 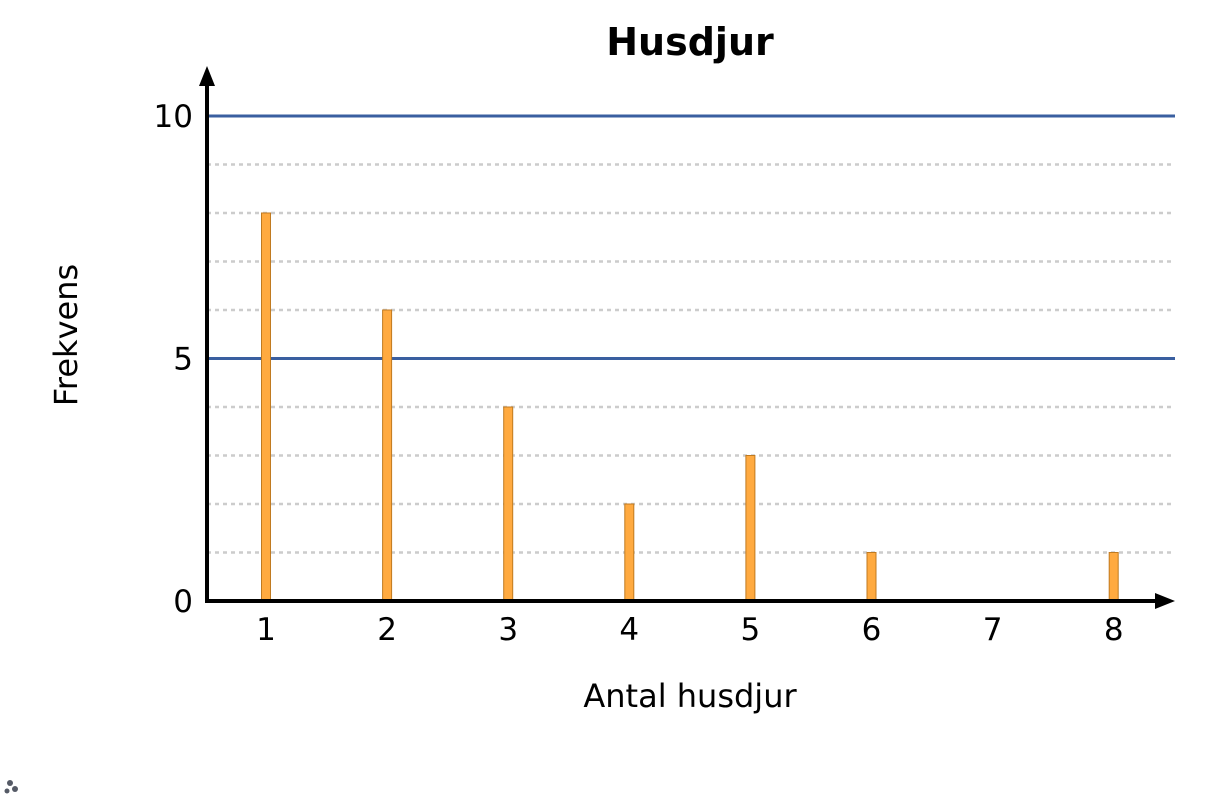 I want to click on x-tick-label: 6, so click(x=872, y=630).